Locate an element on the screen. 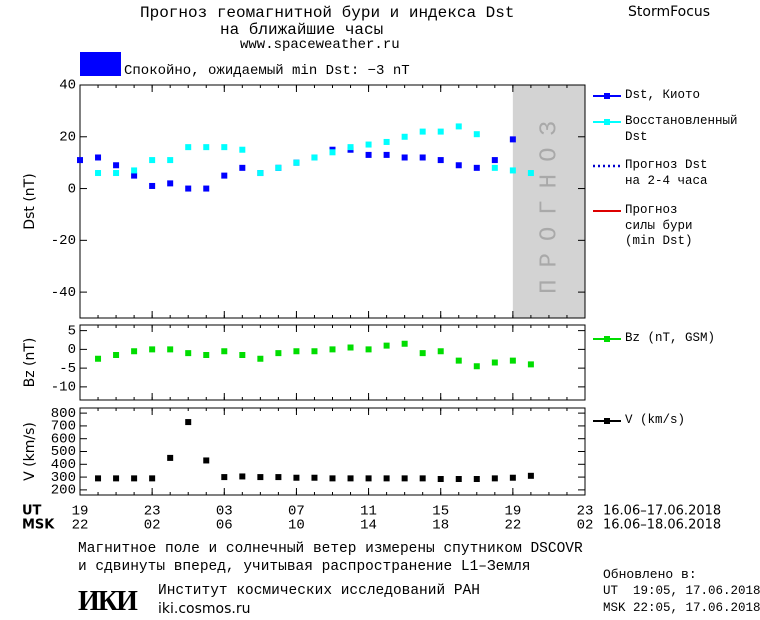  brand: StormFocus is located at coordinates (669, 12).